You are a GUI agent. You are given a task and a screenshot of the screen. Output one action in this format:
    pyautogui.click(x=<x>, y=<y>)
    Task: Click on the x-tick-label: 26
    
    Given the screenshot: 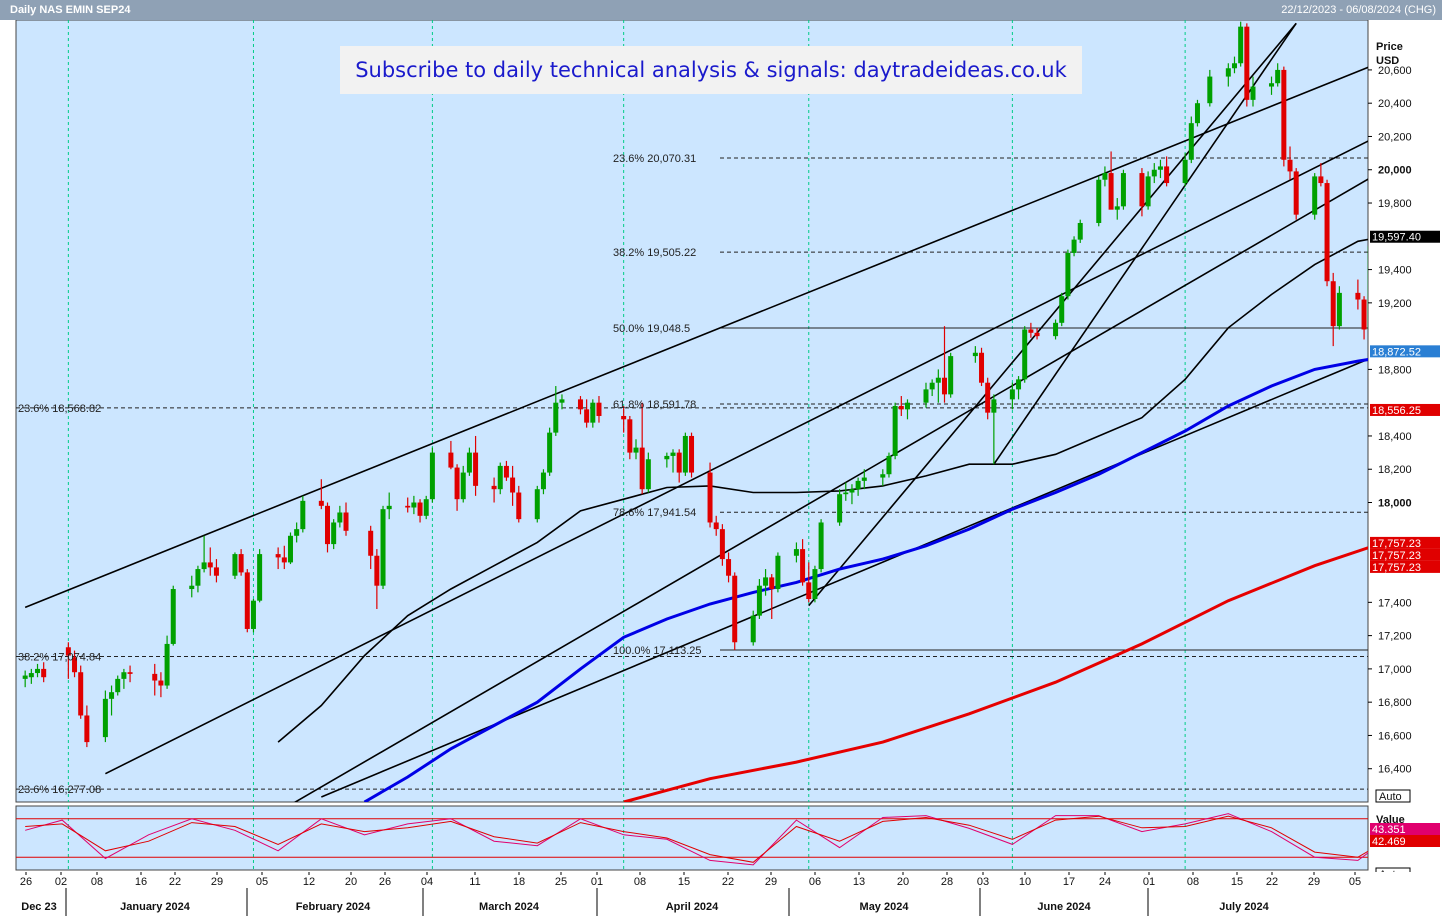 What is the action you would take?
    pyautogui.click(x=26, y=882)
    